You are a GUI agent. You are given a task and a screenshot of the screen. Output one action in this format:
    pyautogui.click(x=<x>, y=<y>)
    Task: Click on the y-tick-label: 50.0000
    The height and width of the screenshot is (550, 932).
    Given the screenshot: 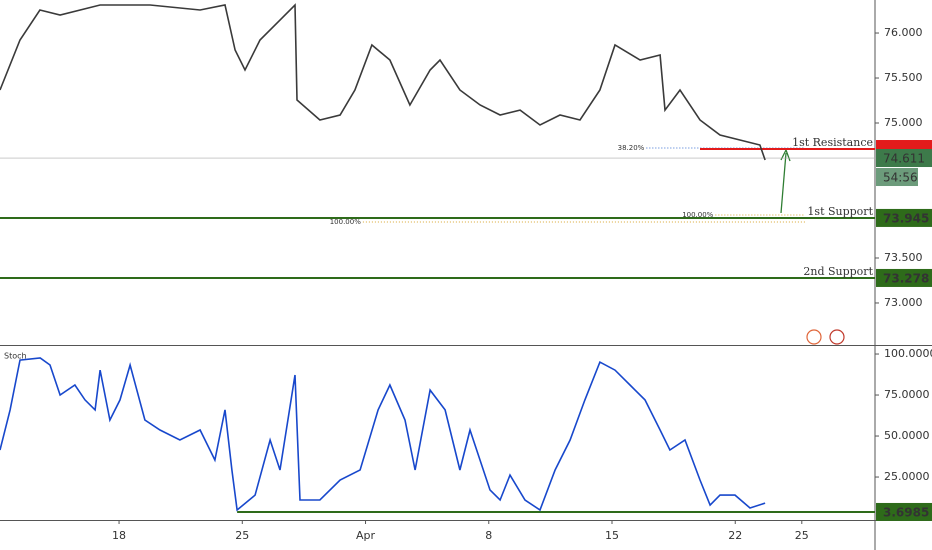 What is the action you would take?
    pyautogui.click(x=907, y=435)
    